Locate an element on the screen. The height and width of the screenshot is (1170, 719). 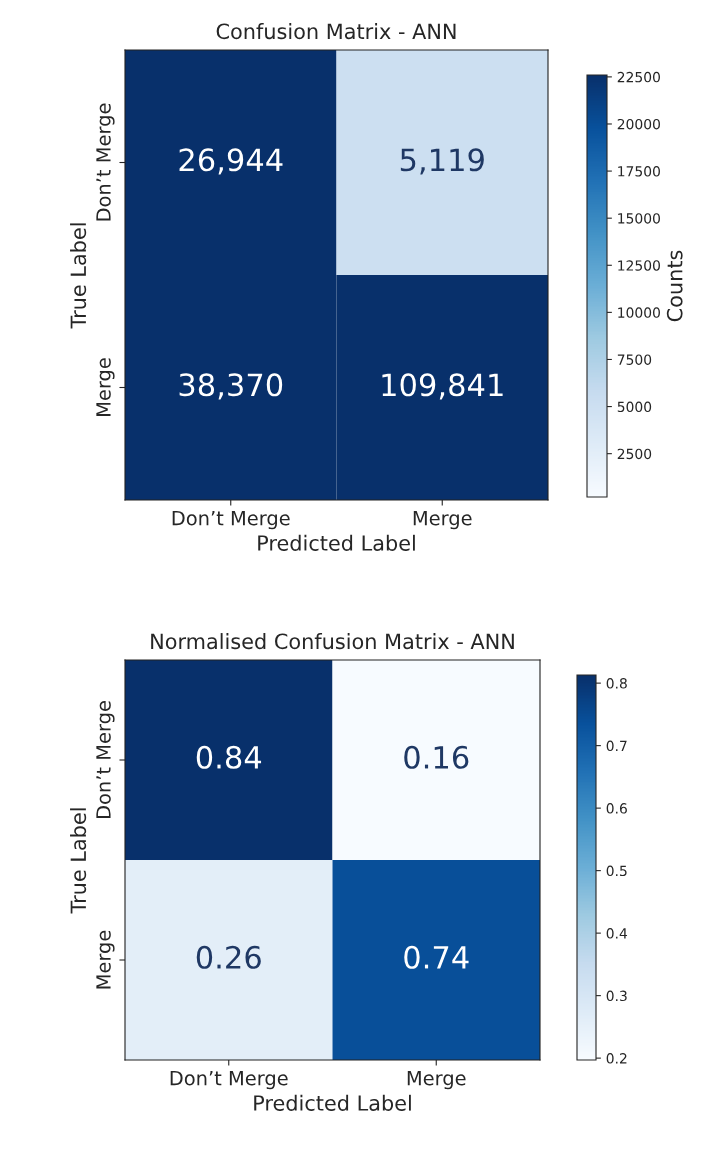
color-bar-label: 0.3 is located at coordinates (616, 996).